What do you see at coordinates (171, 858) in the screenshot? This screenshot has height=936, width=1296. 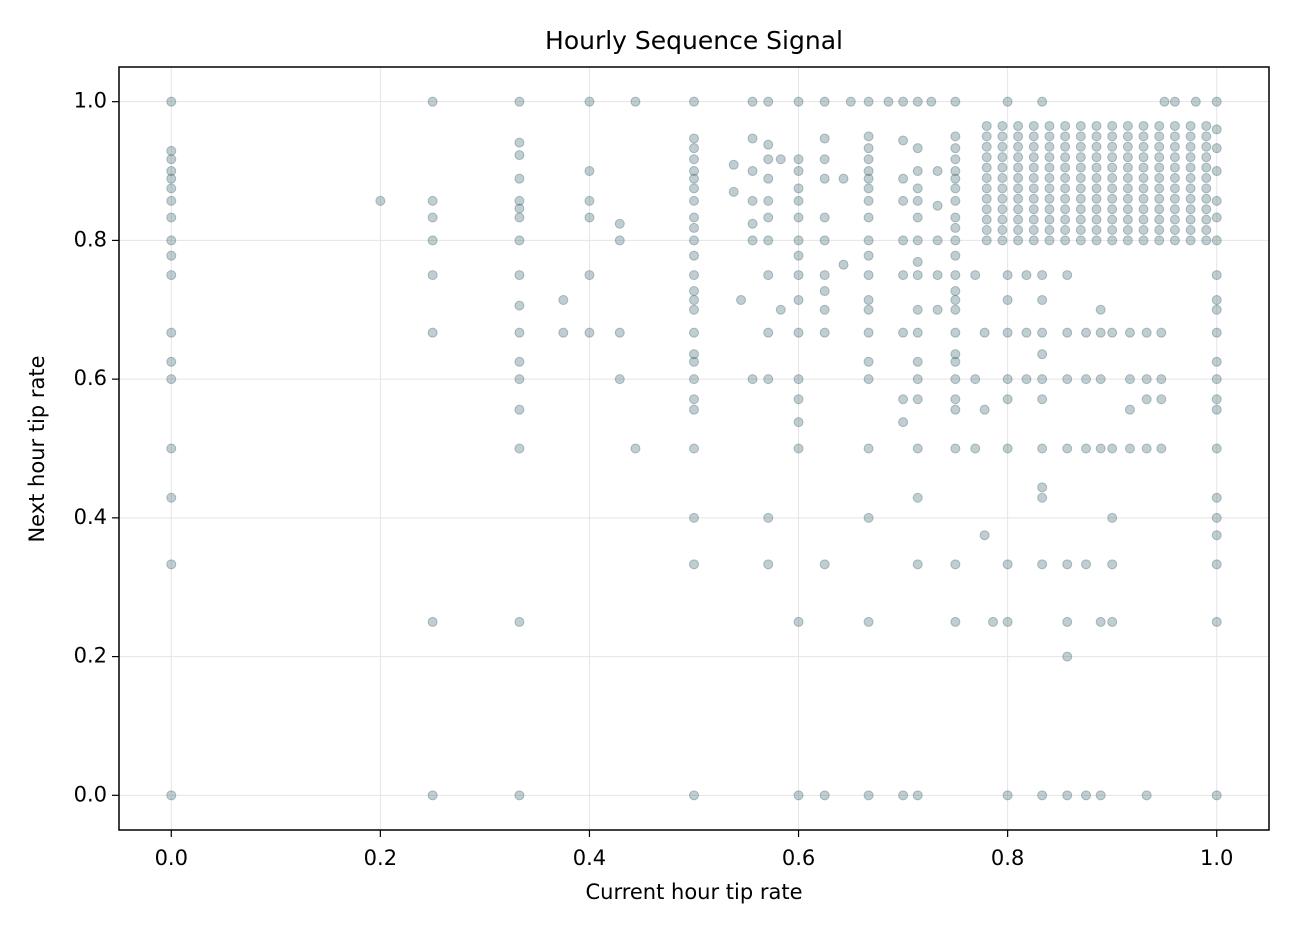 I see `x-tick-label: 0.0` at bounding box center [171, 858].